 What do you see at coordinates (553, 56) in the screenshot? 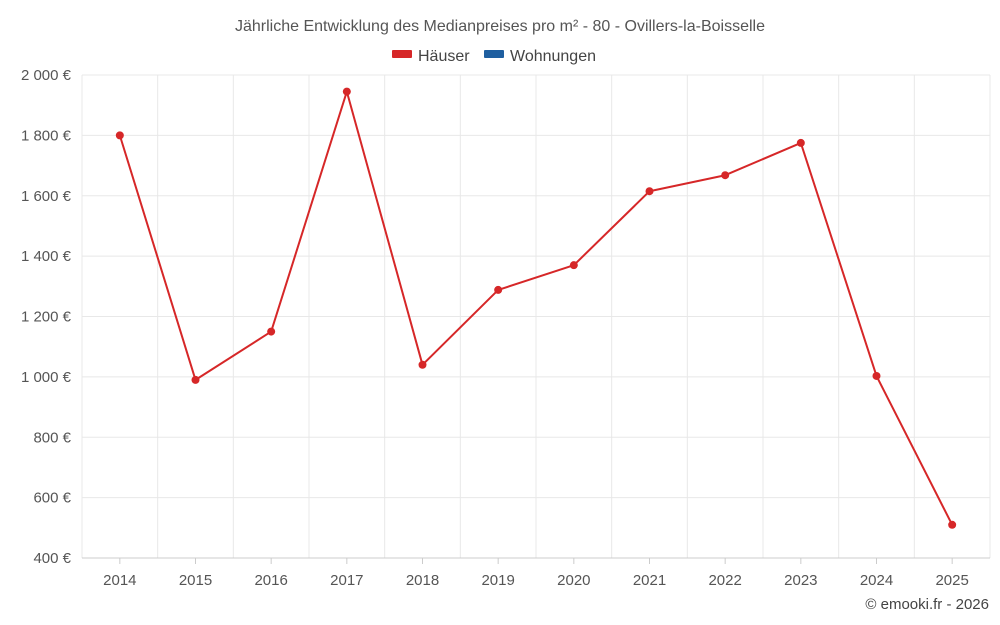
I see `legend-label-wohnungen: Wohnungen` at bounding box center [553, 56].